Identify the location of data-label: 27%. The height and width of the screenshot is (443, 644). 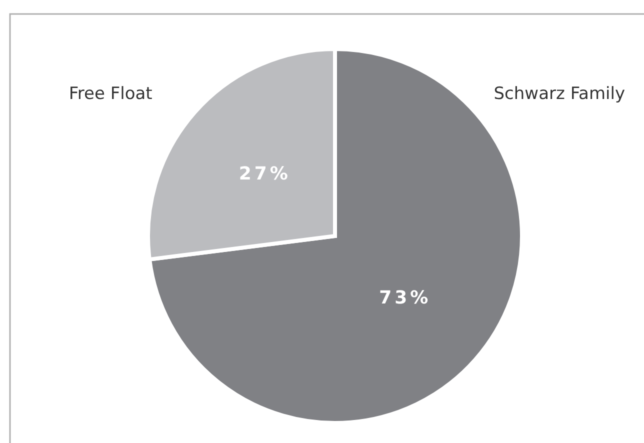
(264, 174).